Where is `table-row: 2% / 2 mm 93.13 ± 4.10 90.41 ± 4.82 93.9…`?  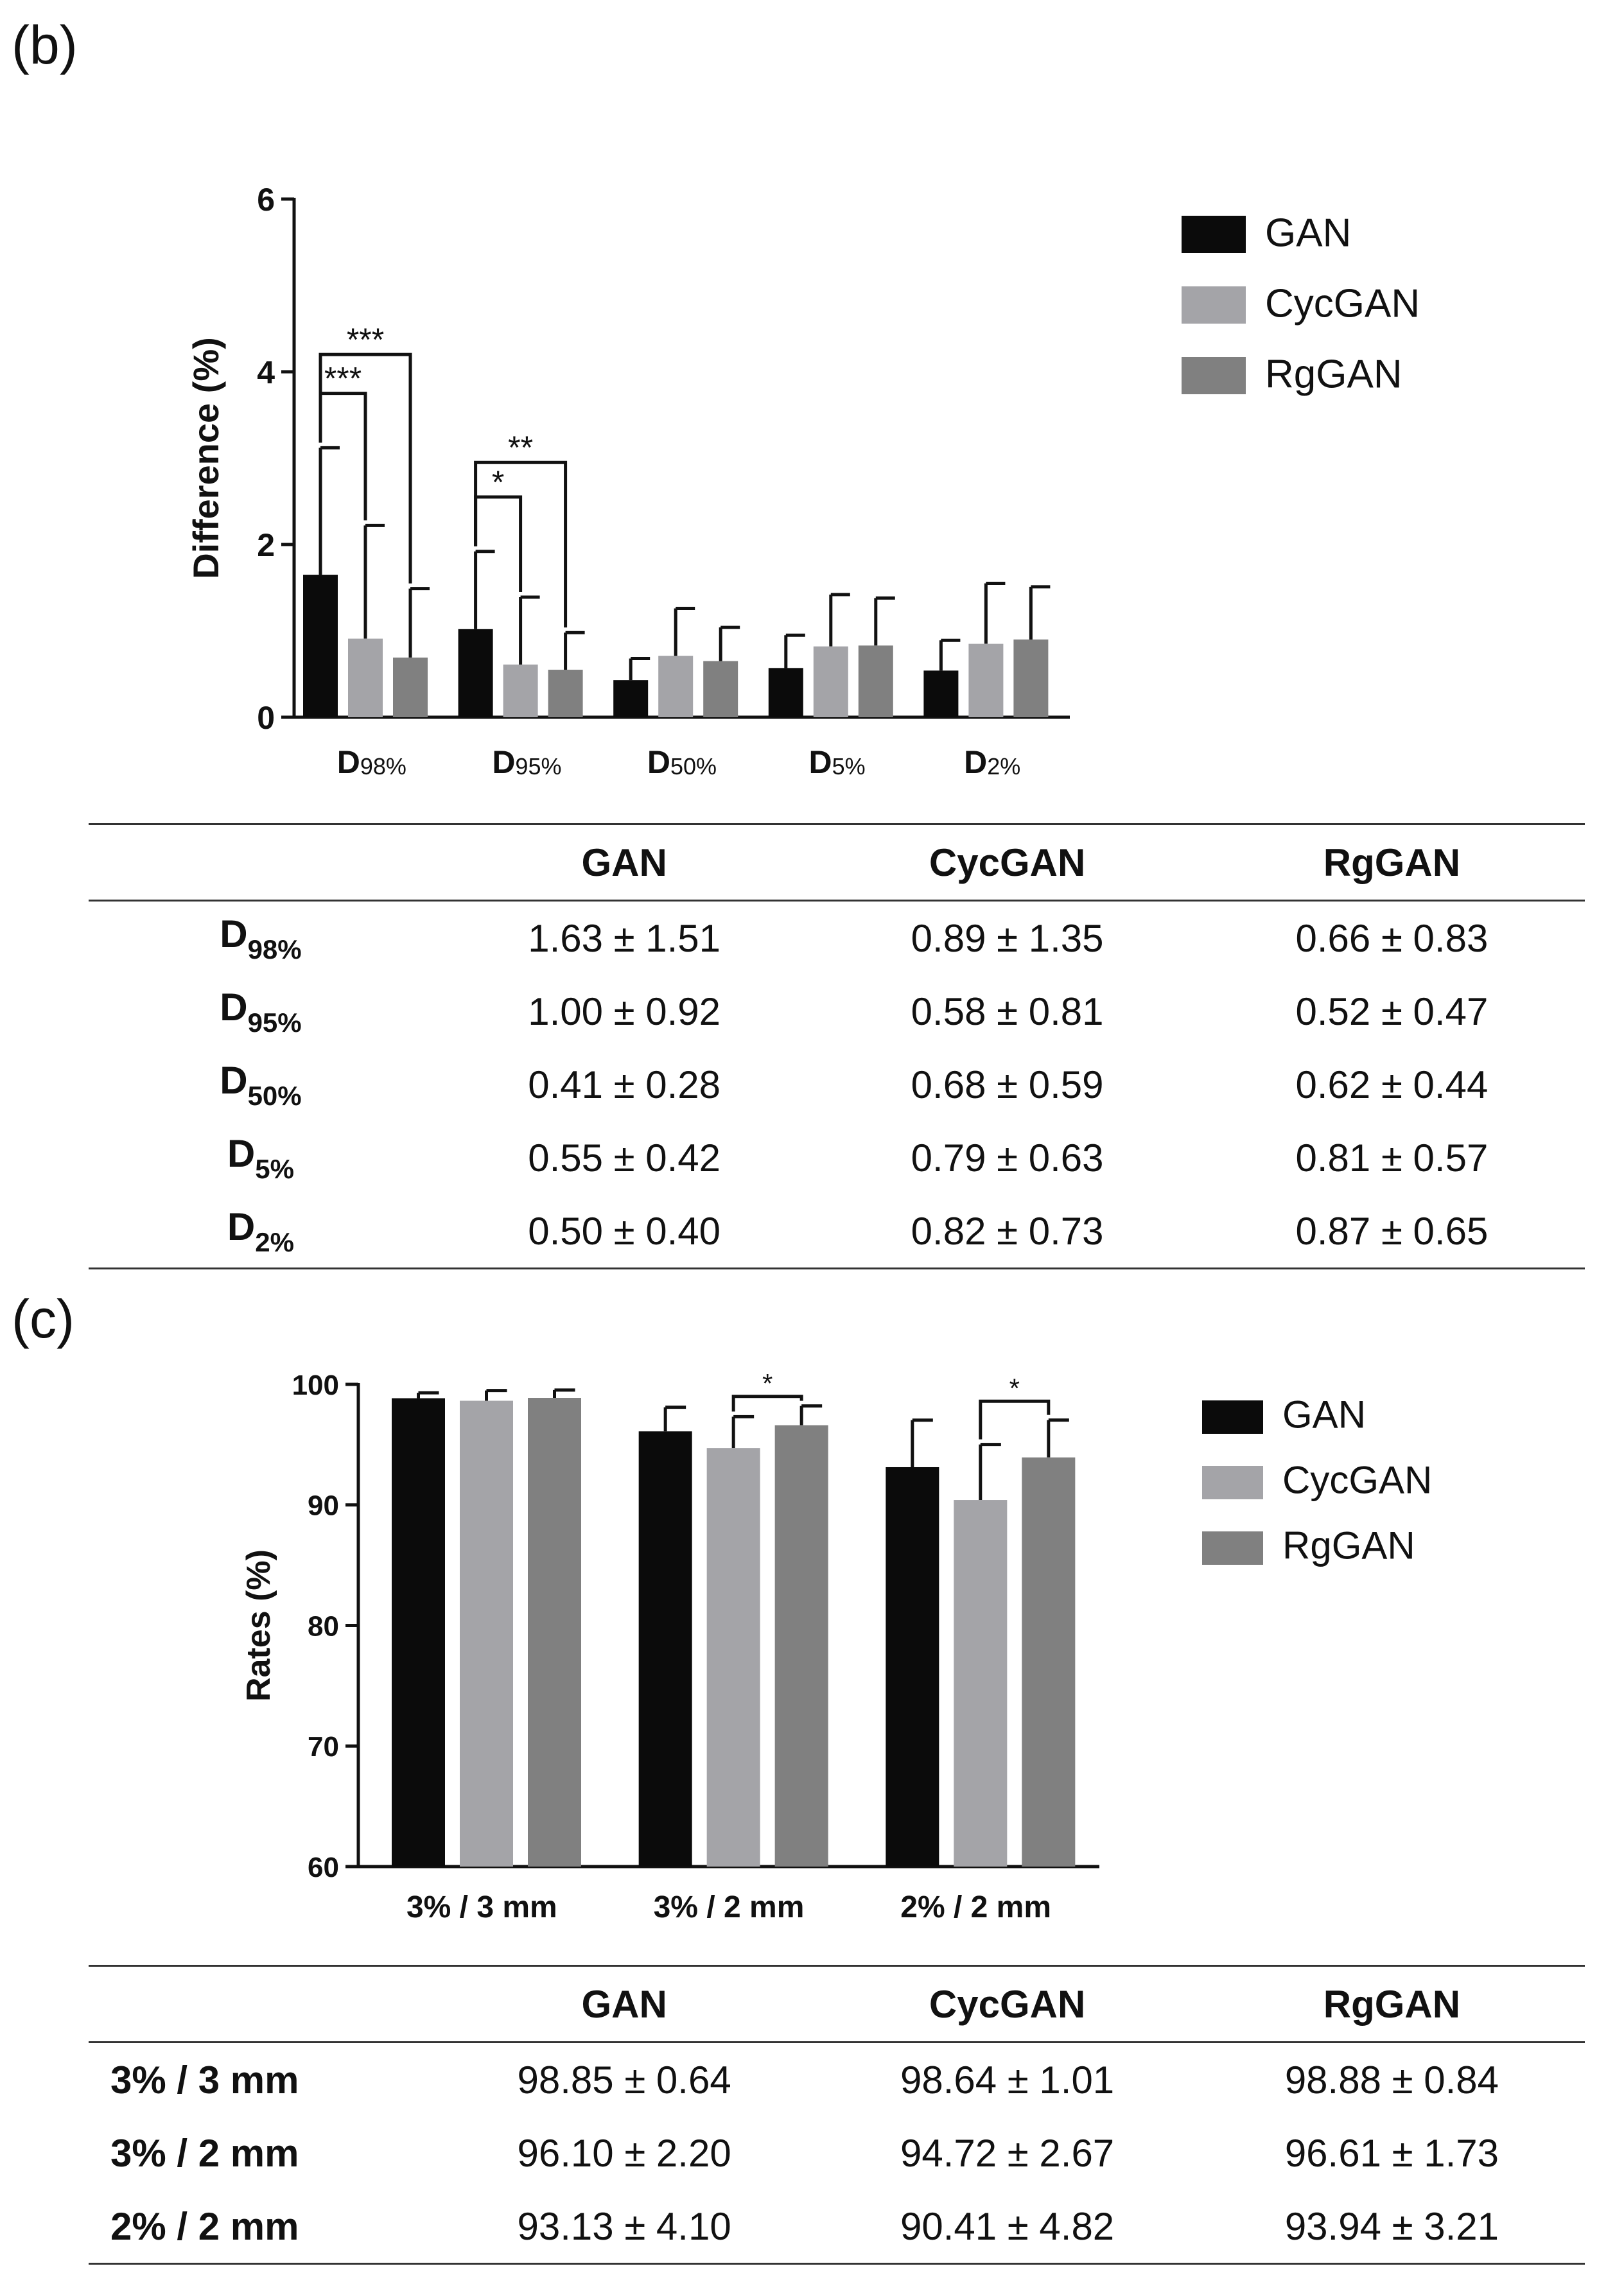
table-row: 2% / 2 mm 93.13 ± 4.10 90.41 ± 4.82 93.9… is located at coordinates (837, 2227).